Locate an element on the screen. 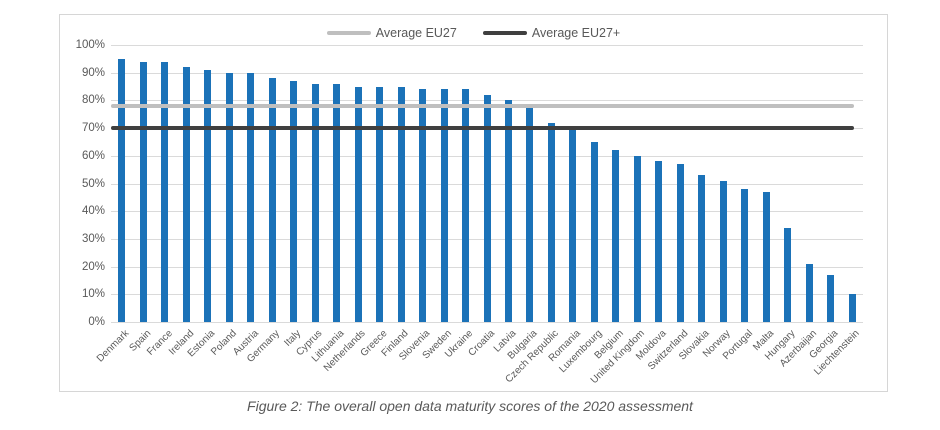 The image size is (940, 430). y-tick-label-90%: 90% is located at coordinates (93, 72).